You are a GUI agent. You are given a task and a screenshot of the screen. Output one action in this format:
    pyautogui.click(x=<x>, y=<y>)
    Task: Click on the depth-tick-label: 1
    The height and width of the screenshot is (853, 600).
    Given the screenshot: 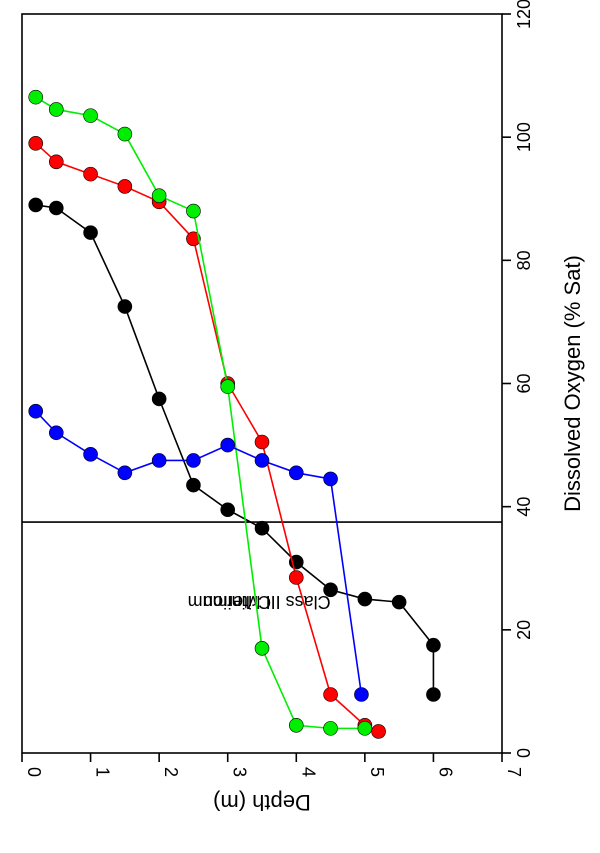 What is the action you would take?
    pyautogui.click(x=103, y=772)
    